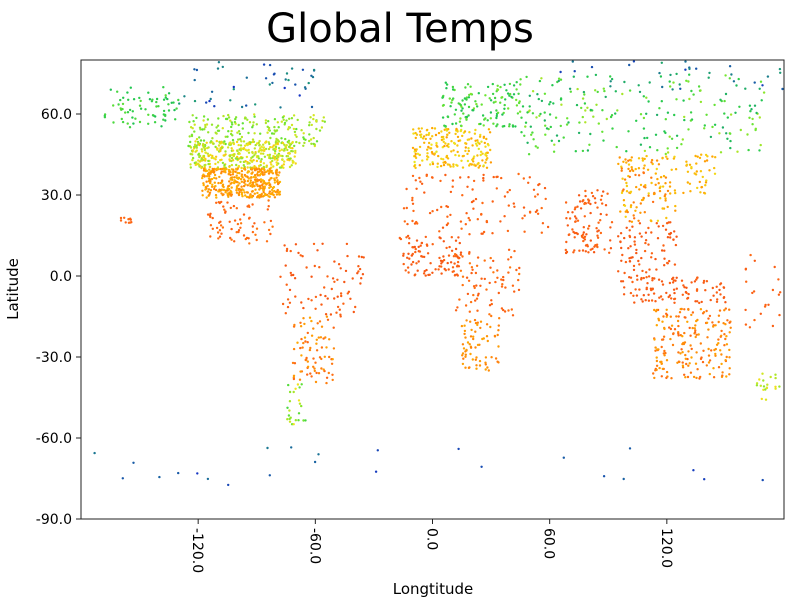 The width and height of the screenshot is (800, 600). Describe the element at coordinates (61, 277) in the screenshot. I see `y-tick-label: 0.0` at that location.